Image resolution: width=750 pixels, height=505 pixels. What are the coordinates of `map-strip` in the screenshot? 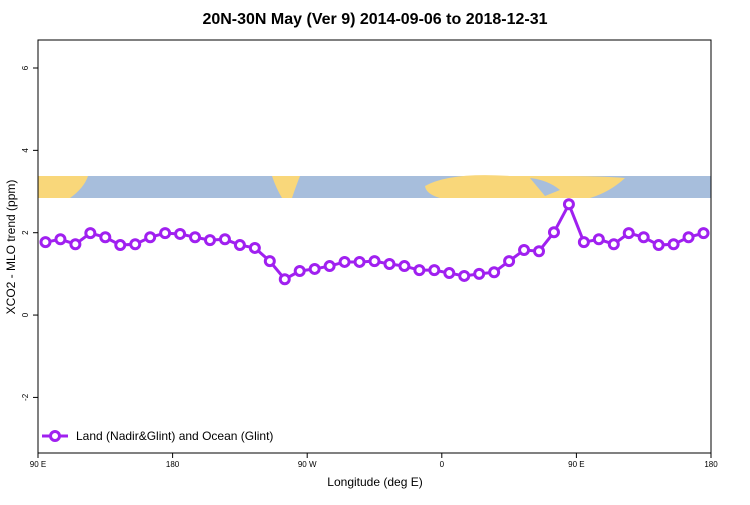 It's located at (374, 186).